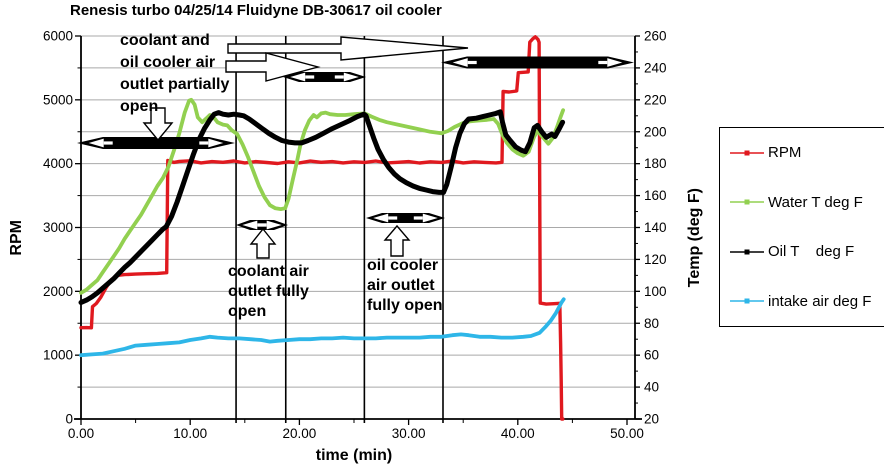 The width and height of the screenshot is (884, 476). I want to click on x-tick-label: 0.00, so click(81, 433).